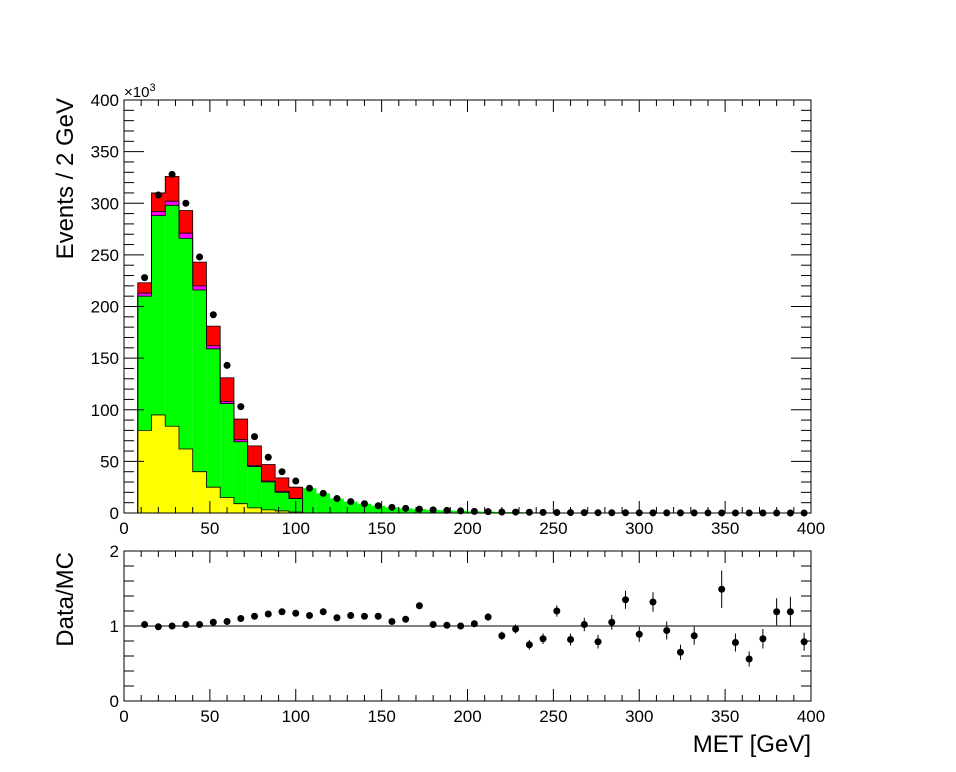  I want to click on x-tick-label: 350, so click(725, 528).